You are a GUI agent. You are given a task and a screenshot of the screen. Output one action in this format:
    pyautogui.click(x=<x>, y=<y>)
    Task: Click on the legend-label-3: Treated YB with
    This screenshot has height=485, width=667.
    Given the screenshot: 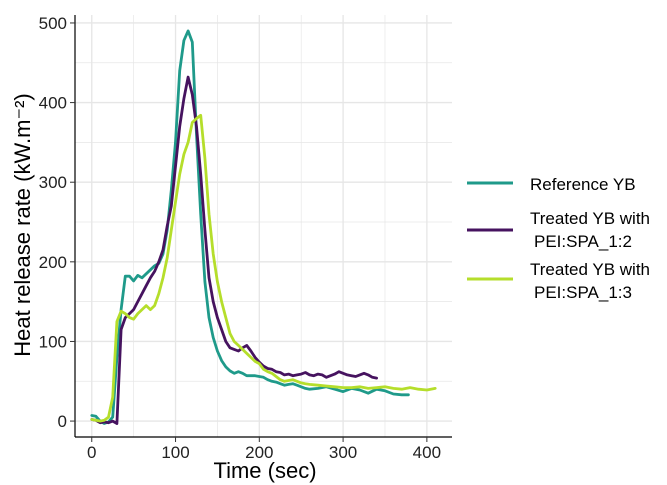 What is the action you would take?
    pyautogui.click(x=590, y=269)
    